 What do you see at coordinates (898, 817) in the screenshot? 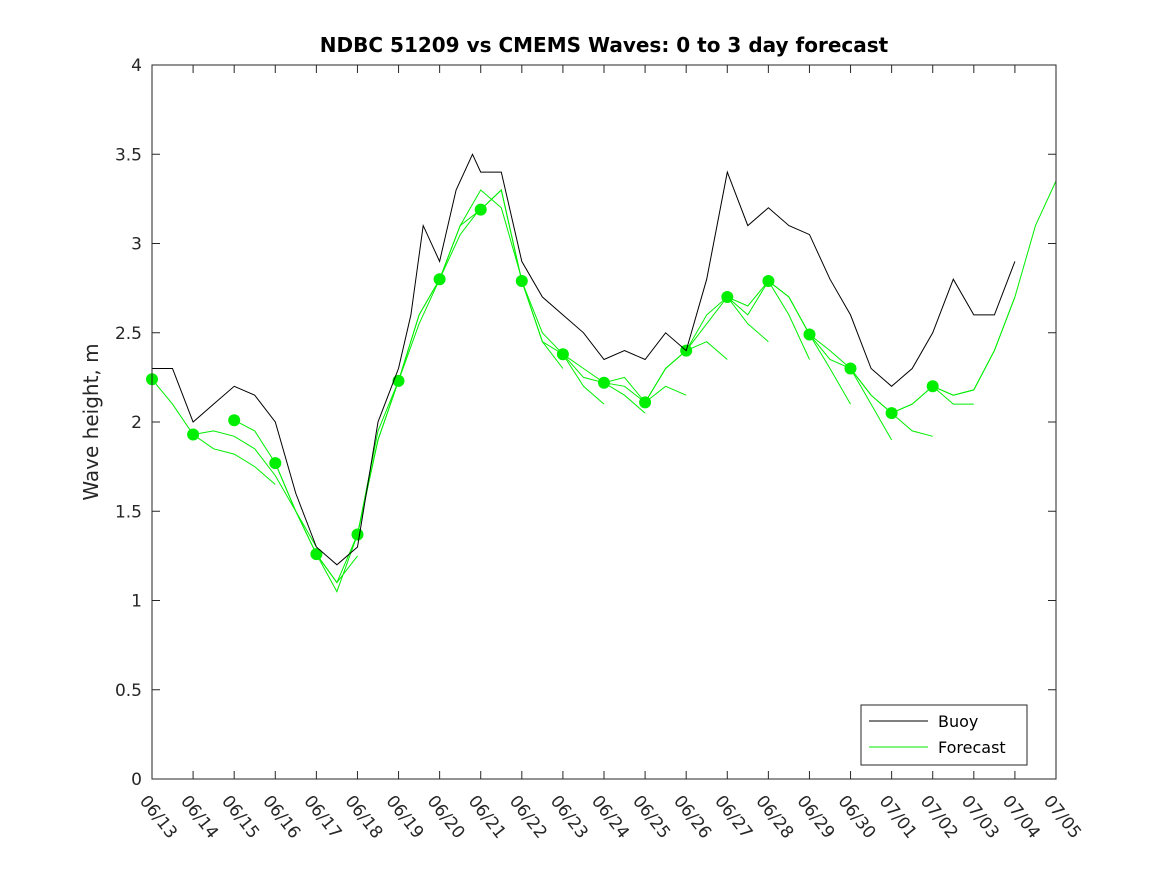
I see `x-tick-label: 07/01` at bounding box center [898, 817].